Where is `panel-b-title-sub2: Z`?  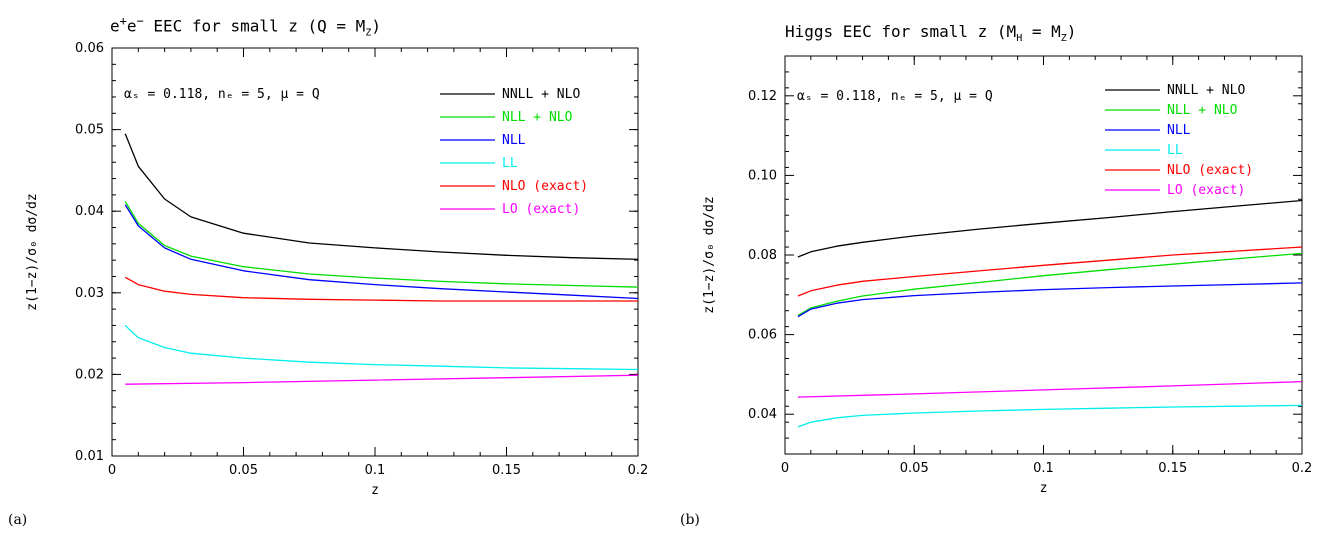 panel-b-title-sub2: Z is located at coordinates (1063, 39).